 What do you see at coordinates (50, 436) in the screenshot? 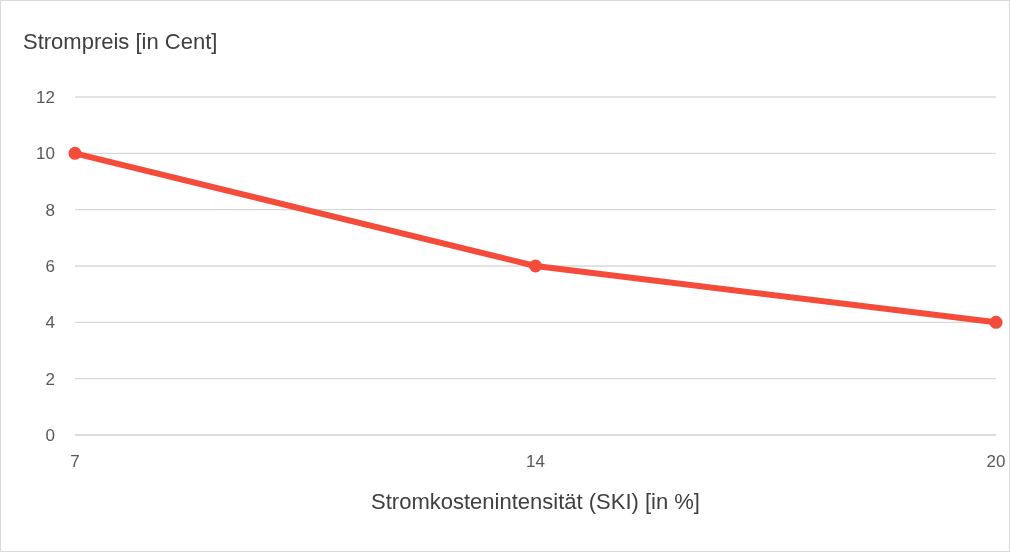
I see `y-tick-label: 0` at bounding box center [50, 436].